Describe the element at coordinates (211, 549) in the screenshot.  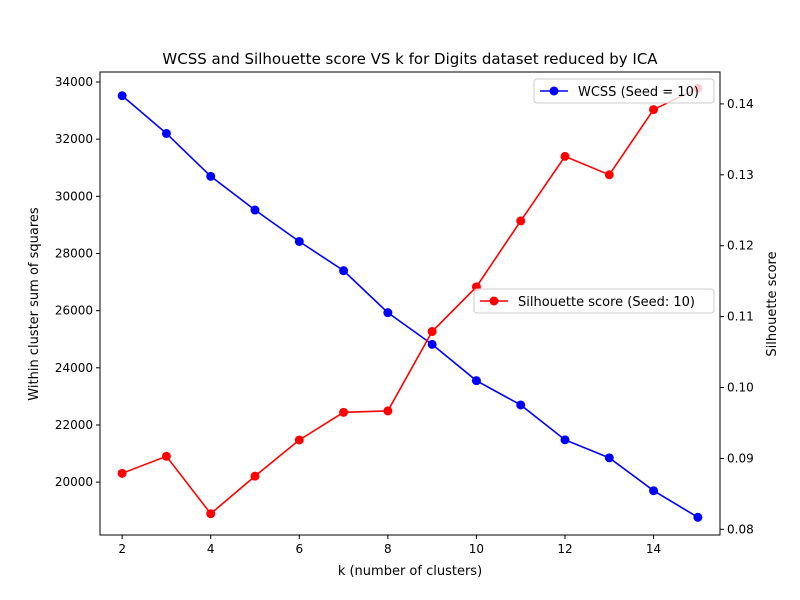
I see `x-tick-label: 4` at that location.